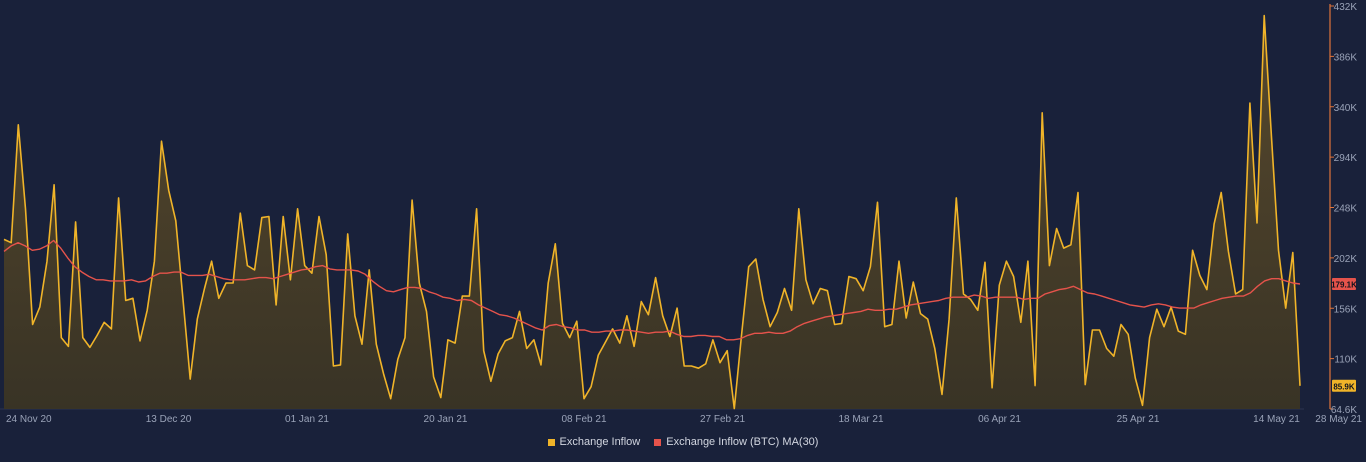  What do you see at coordinates (583, 419) in the screenshot?
I see `x-tick-label: 08 Feb 21` at bounding box center [583, 419].